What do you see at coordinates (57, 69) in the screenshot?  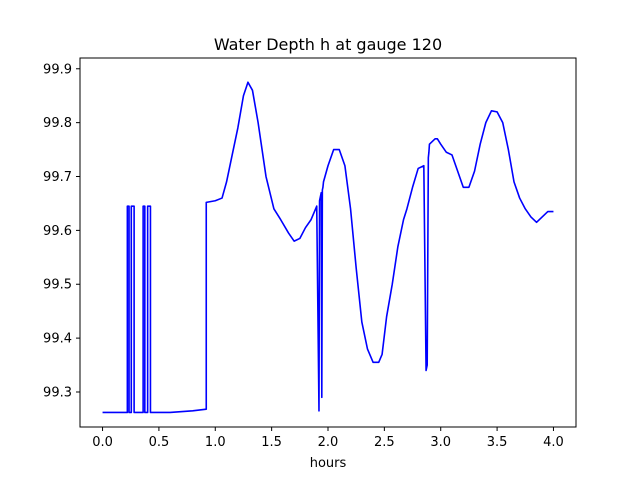 I see `y-tick-label: 99.9` at bounding box center [57, 69].